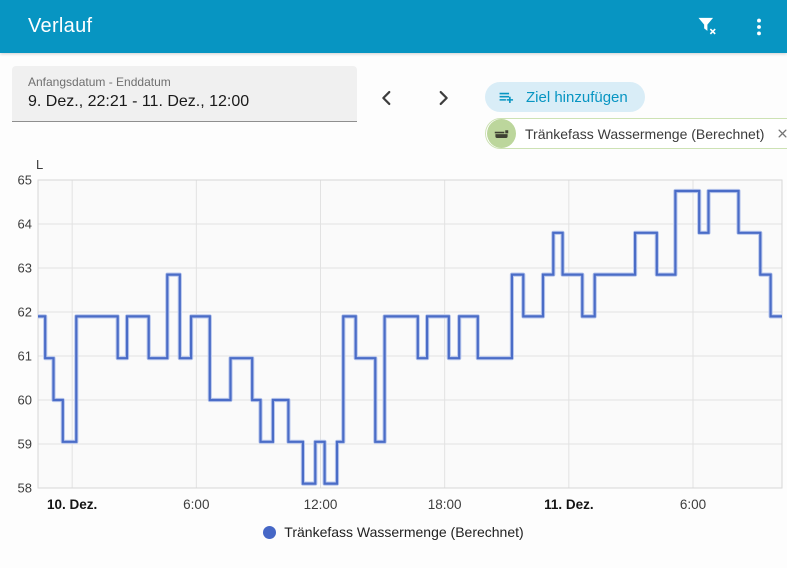 The width and height of the screenshot is (787, 568). I want to click on legend-dot-icon, so click(270, 532).